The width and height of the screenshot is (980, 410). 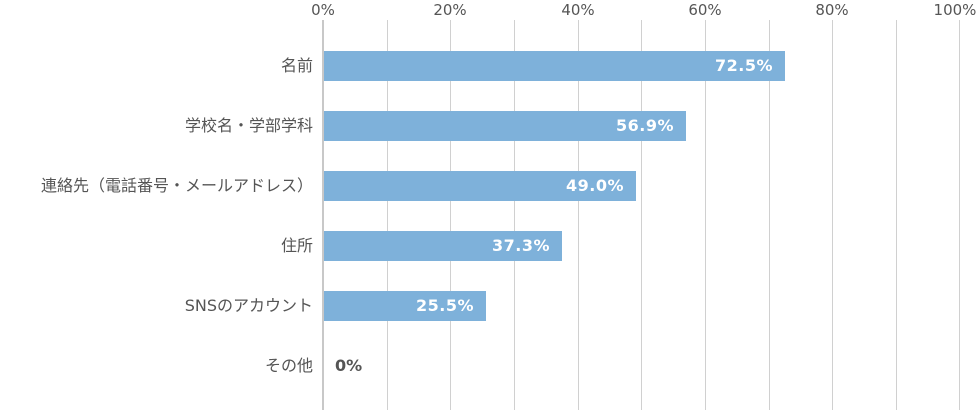 I want to click on x-tick-0: 0%, so click(x=323, y=10).